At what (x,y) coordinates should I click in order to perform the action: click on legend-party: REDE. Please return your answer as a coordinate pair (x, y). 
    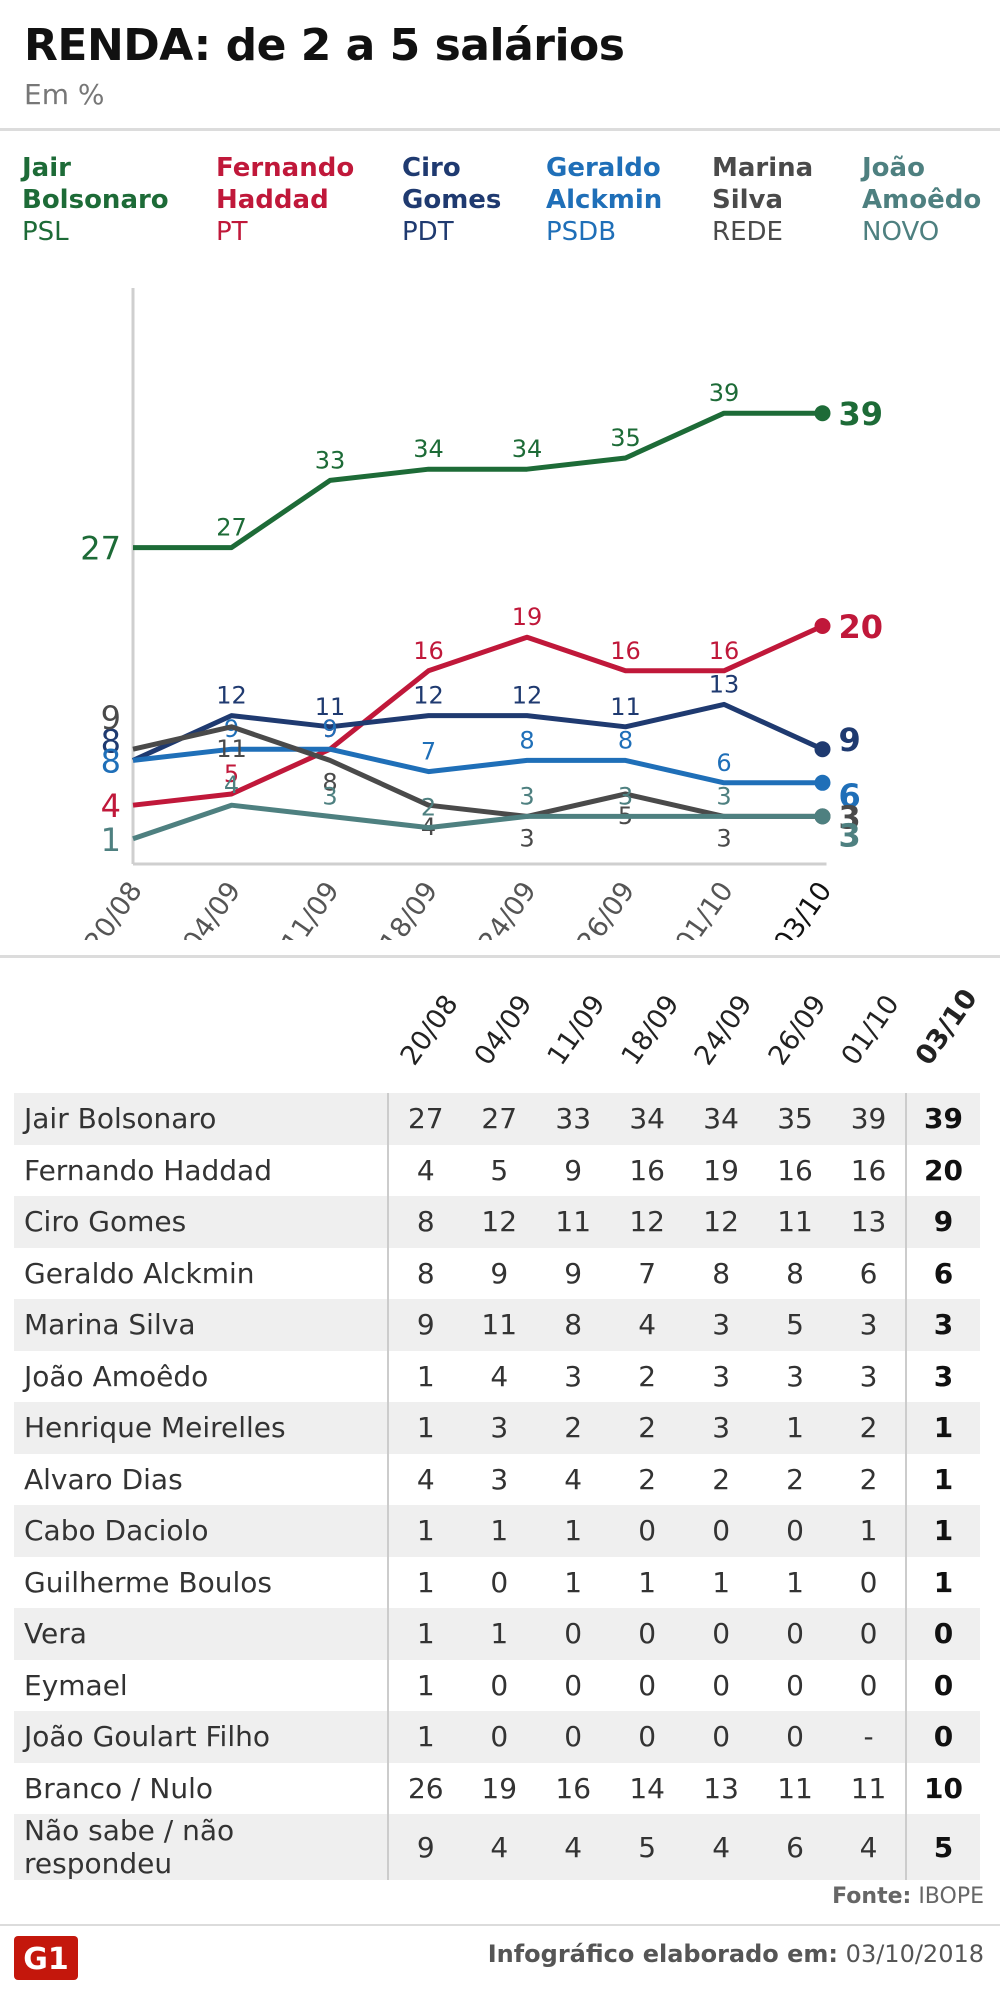
    Looking at the image, I should click on (747, 232).